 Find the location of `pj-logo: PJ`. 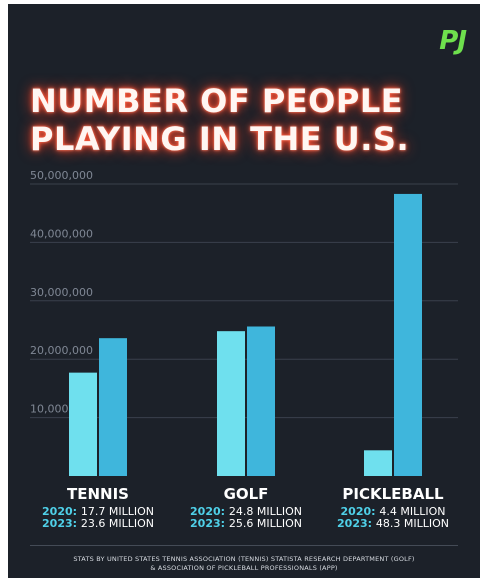

pj-logo: PJ is located at coordinates (453, 41).